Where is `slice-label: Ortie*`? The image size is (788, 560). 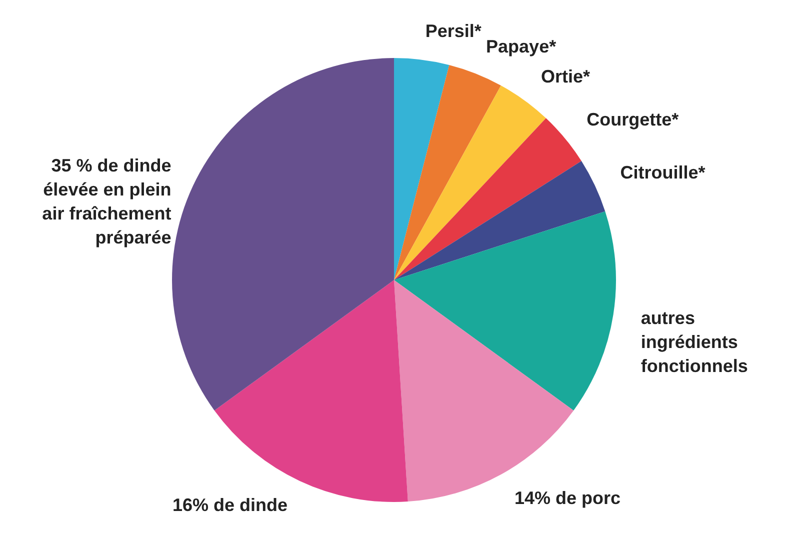 slice-label: Ortie* is located at coordinates (565, 76).